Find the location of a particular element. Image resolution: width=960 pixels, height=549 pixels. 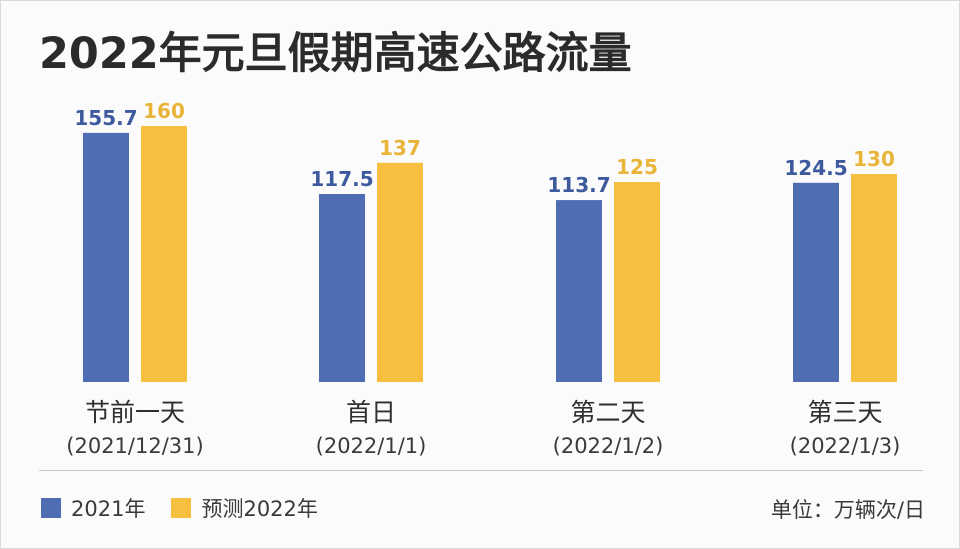

unit-label: 单位：万辆次/日 is located at coordinates (847, 510).